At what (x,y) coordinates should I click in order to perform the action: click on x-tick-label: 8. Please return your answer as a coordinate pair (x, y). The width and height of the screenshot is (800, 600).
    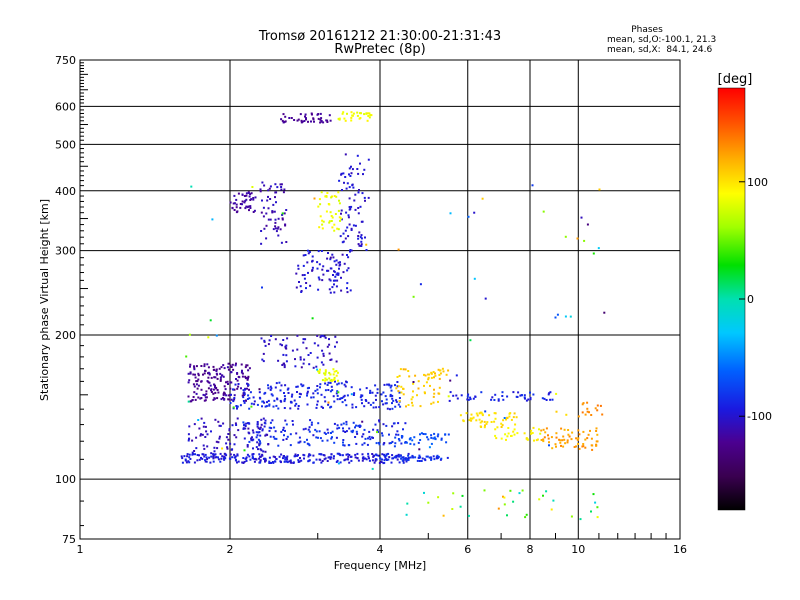
    Looking at the image, I should click on (530, 549).